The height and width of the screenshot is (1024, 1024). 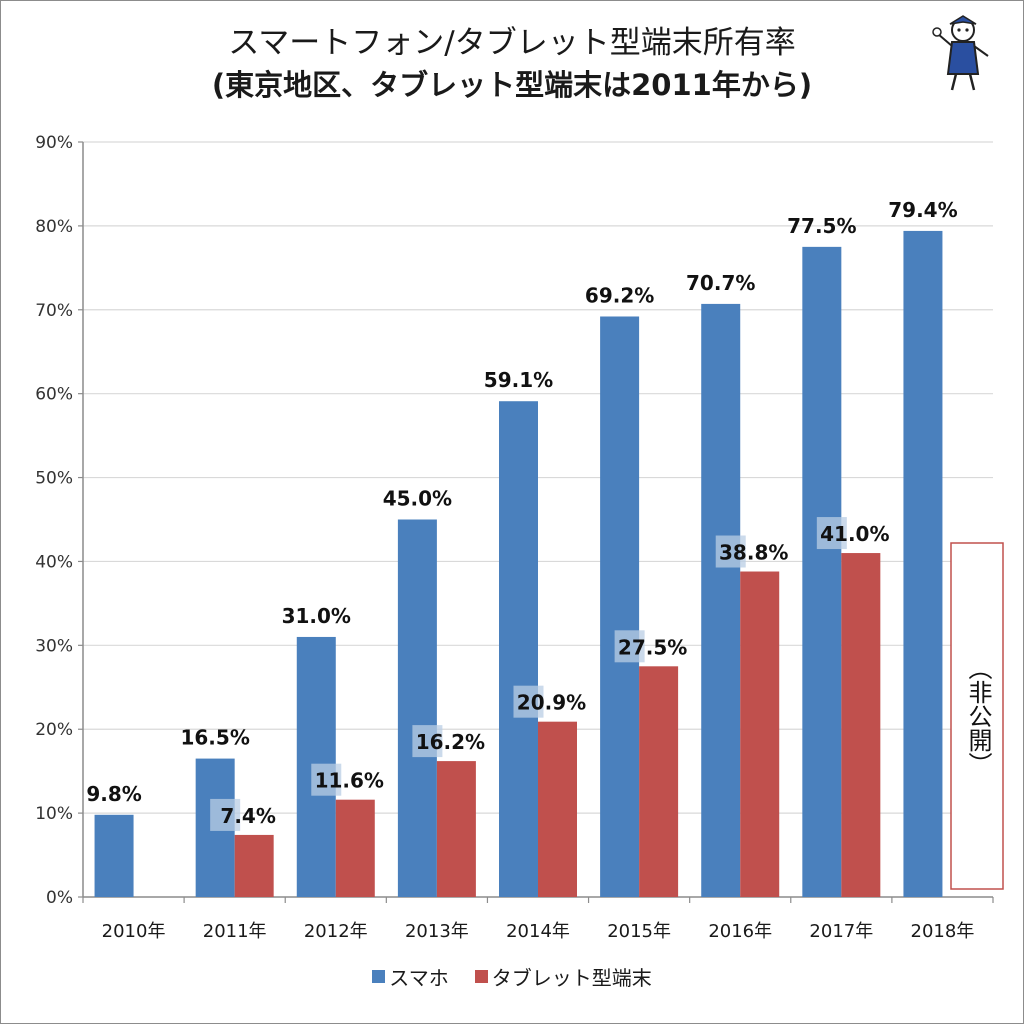 I want to click on data-label-tablet: 27.5%, so click(x=652, y=647).